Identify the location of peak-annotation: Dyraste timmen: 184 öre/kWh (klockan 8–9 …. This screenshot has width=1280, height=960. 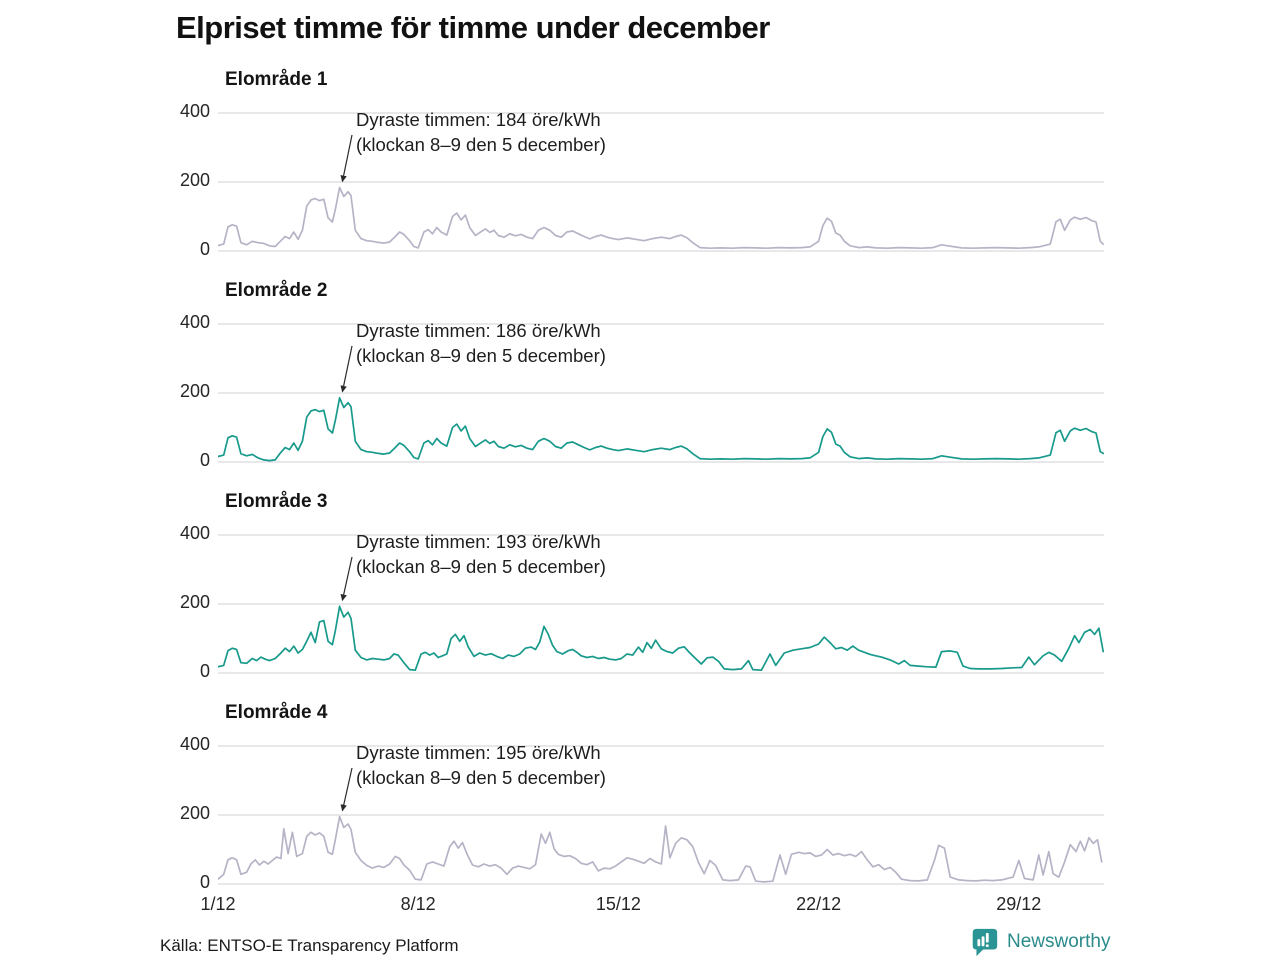
(481, 132).